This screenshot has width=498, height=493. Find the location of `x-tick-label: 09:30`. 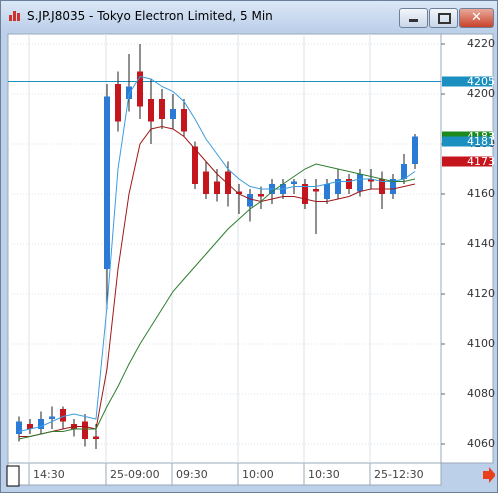

x-tick-label: 09:30 is located at coordinates (192, 474).